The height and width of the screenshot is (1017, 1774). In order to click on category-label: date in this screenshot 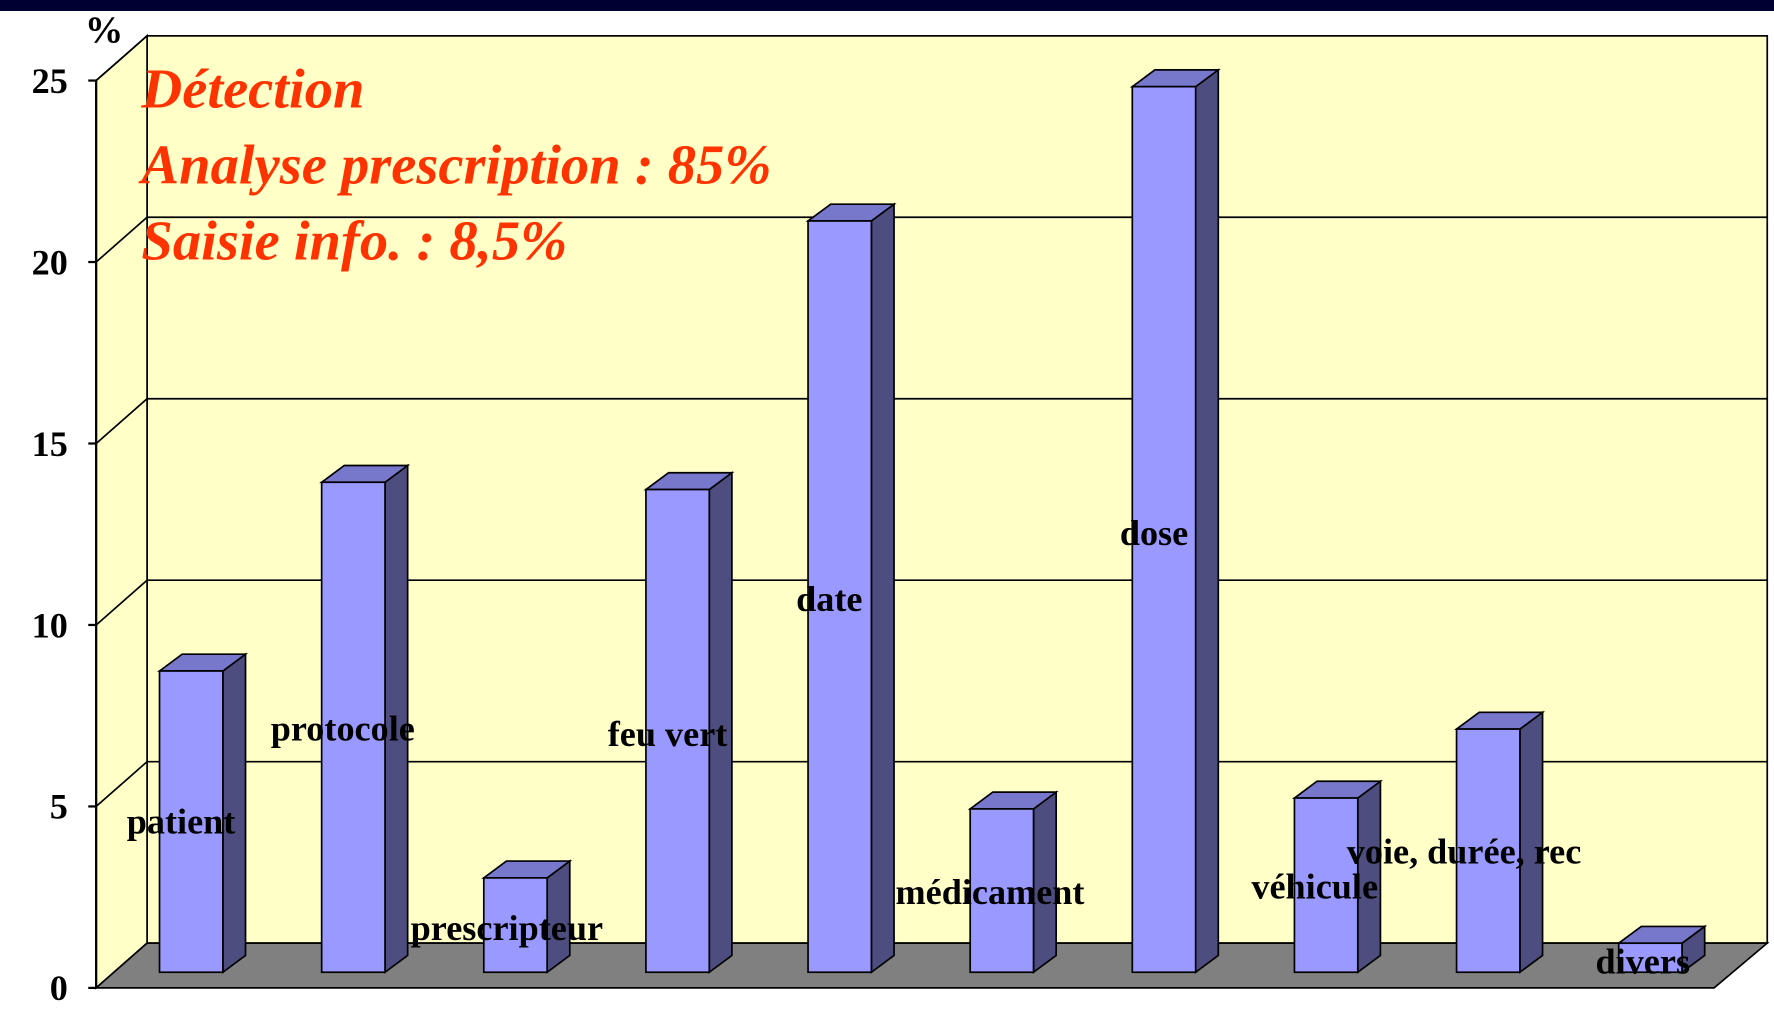, I will do `click(829, 599)`.